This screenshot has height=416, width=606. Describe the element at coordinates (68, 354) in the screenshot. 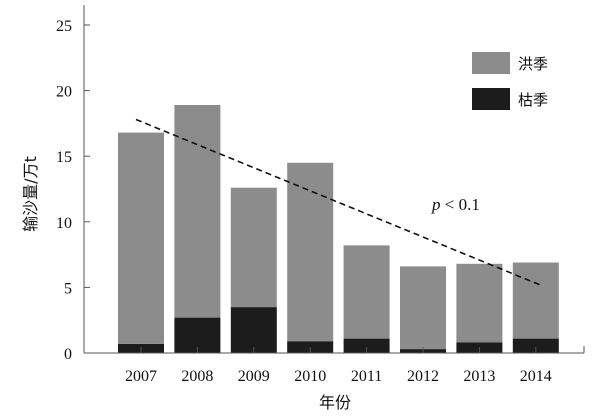

I see `y-tick-label-0: 0` at that location.